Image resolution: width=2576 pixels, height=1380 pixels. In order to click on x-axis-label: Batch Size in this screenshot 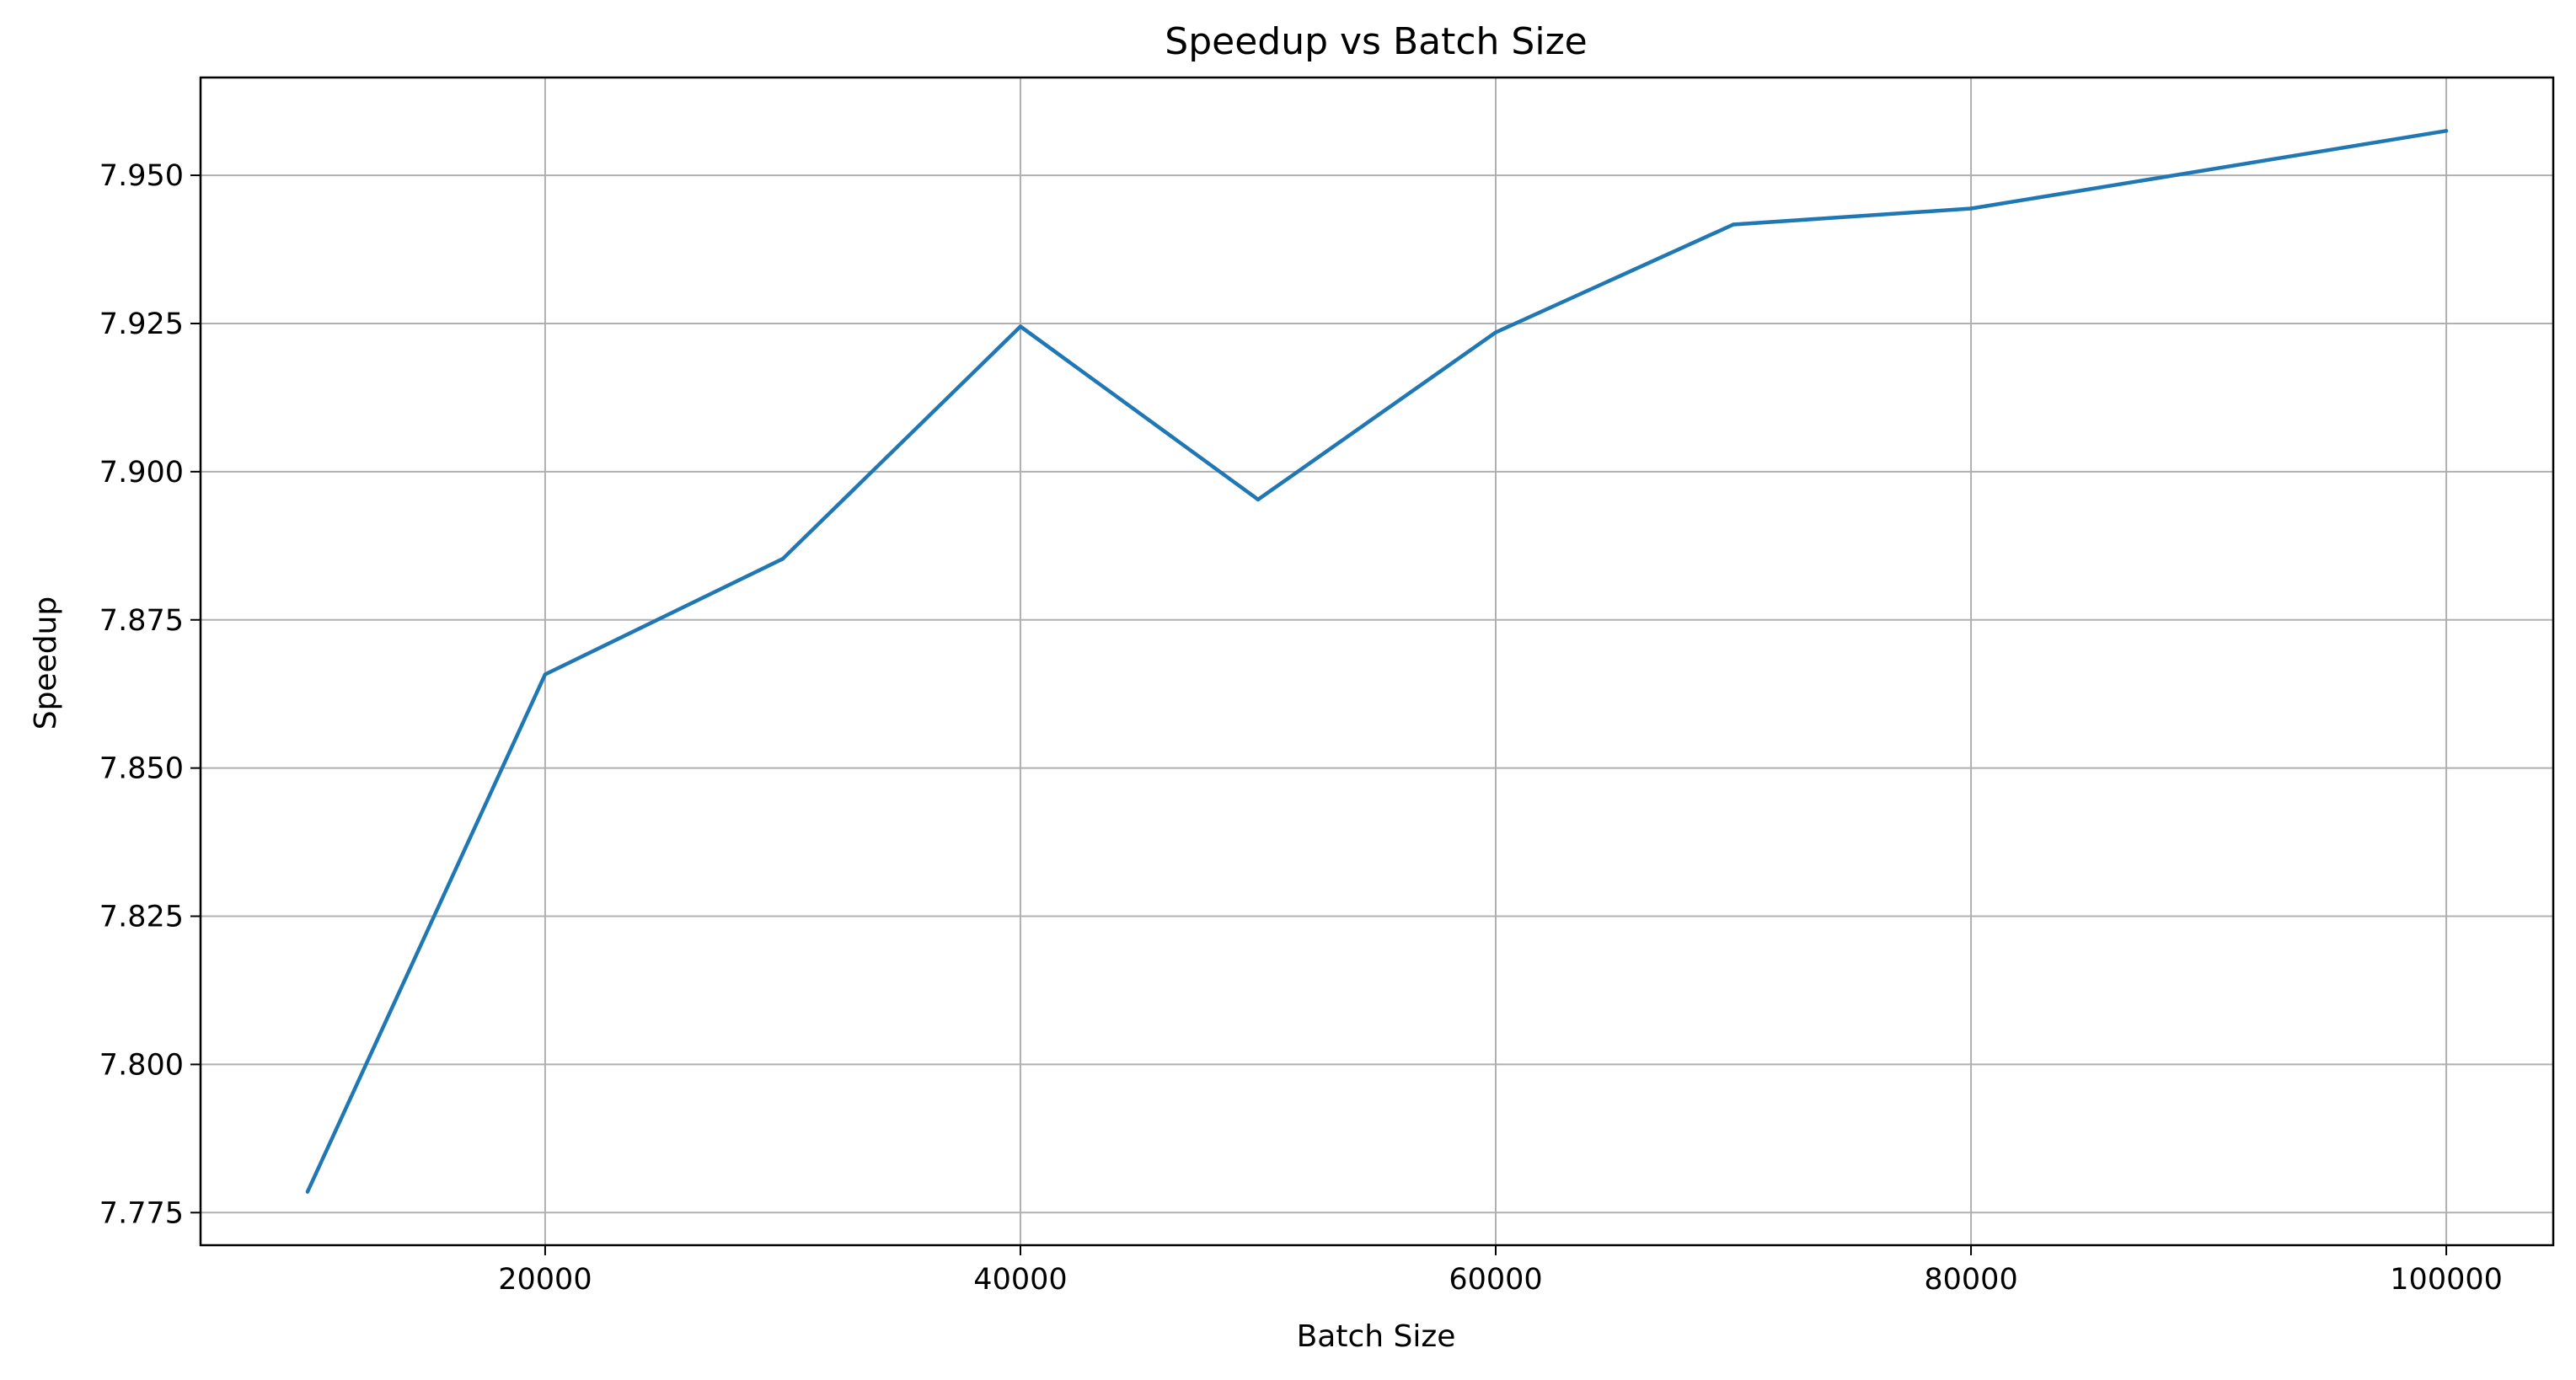, I will do `click(1376, 1336)`.